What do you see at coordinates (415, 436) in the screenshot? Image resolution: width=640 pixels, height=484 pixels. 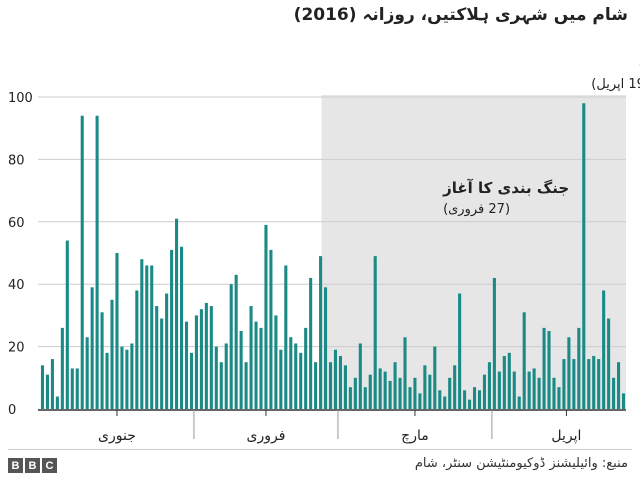 I see `month-label: مارچ` at bounding box center [415, 436].